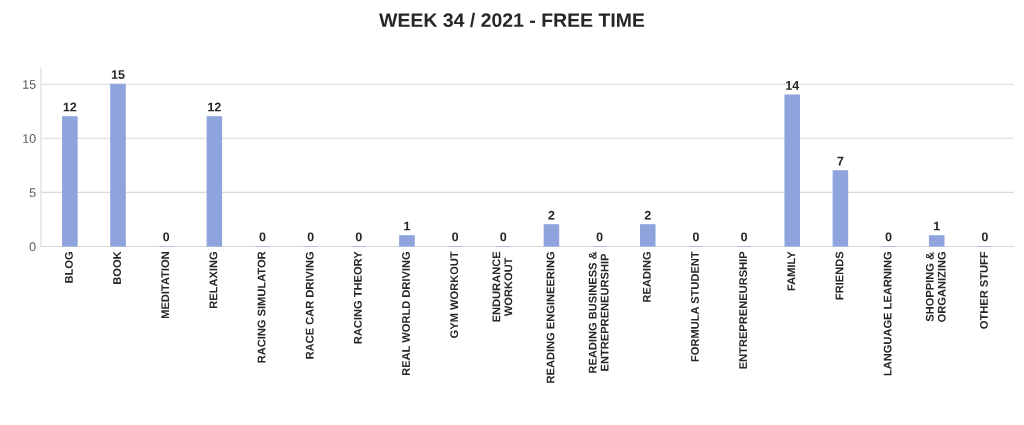 This screenshot has height=425, width=1024. Describe the element at coordinates (598, 312) in the screenshot. I see `x-tick-label: READING BUSINESS & ENTREPRENEURSHIP` at that location.